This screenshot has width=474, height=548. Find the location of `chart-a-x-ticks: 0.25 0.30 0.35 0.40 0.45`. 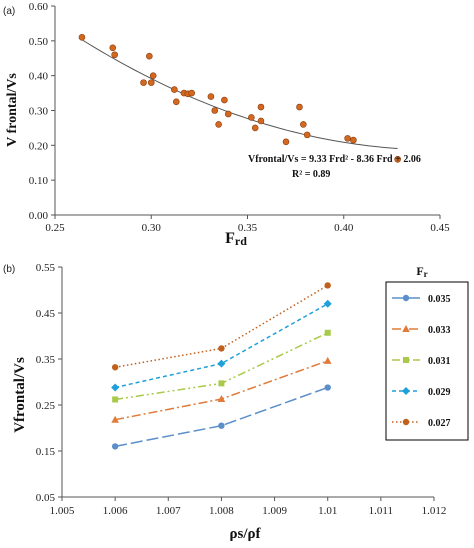

chart-a-x-ticks: 0.25 0.30 0.35 0.40 0.45 is located at coordinates (247, 224).